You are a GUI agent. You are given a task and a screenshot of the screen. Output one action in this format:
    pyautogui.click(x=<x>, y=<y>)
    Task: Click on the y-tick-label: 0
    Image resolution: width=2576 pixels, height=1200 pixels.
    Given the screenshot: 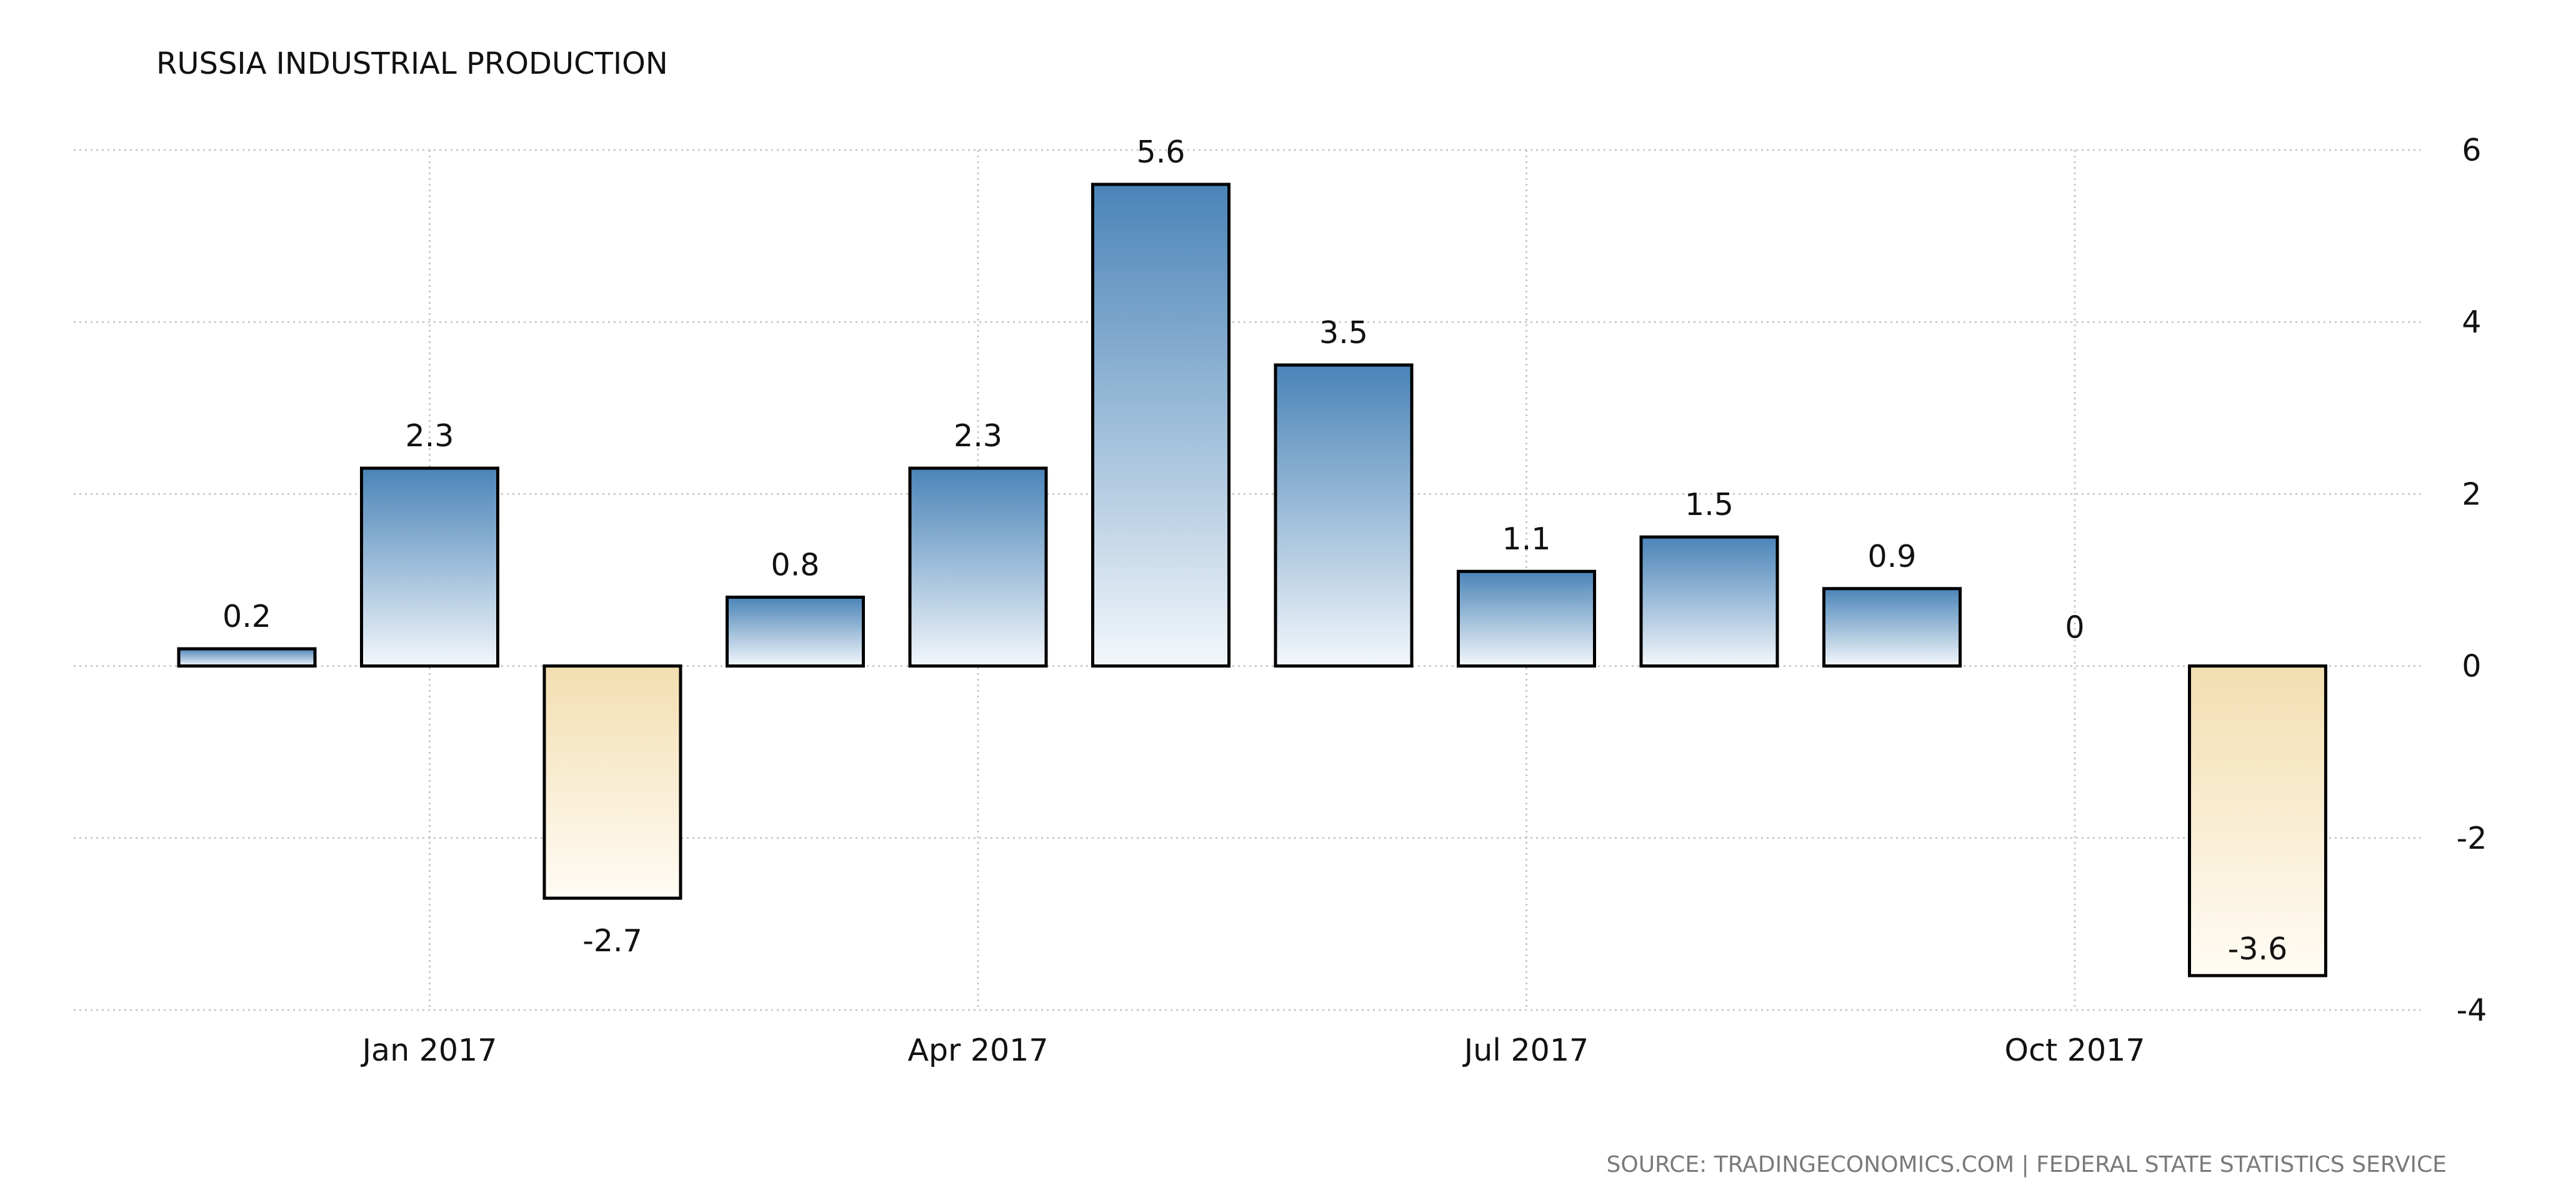 What is the action you would take?
    pyautogui.click(x=2471, y=666)
    